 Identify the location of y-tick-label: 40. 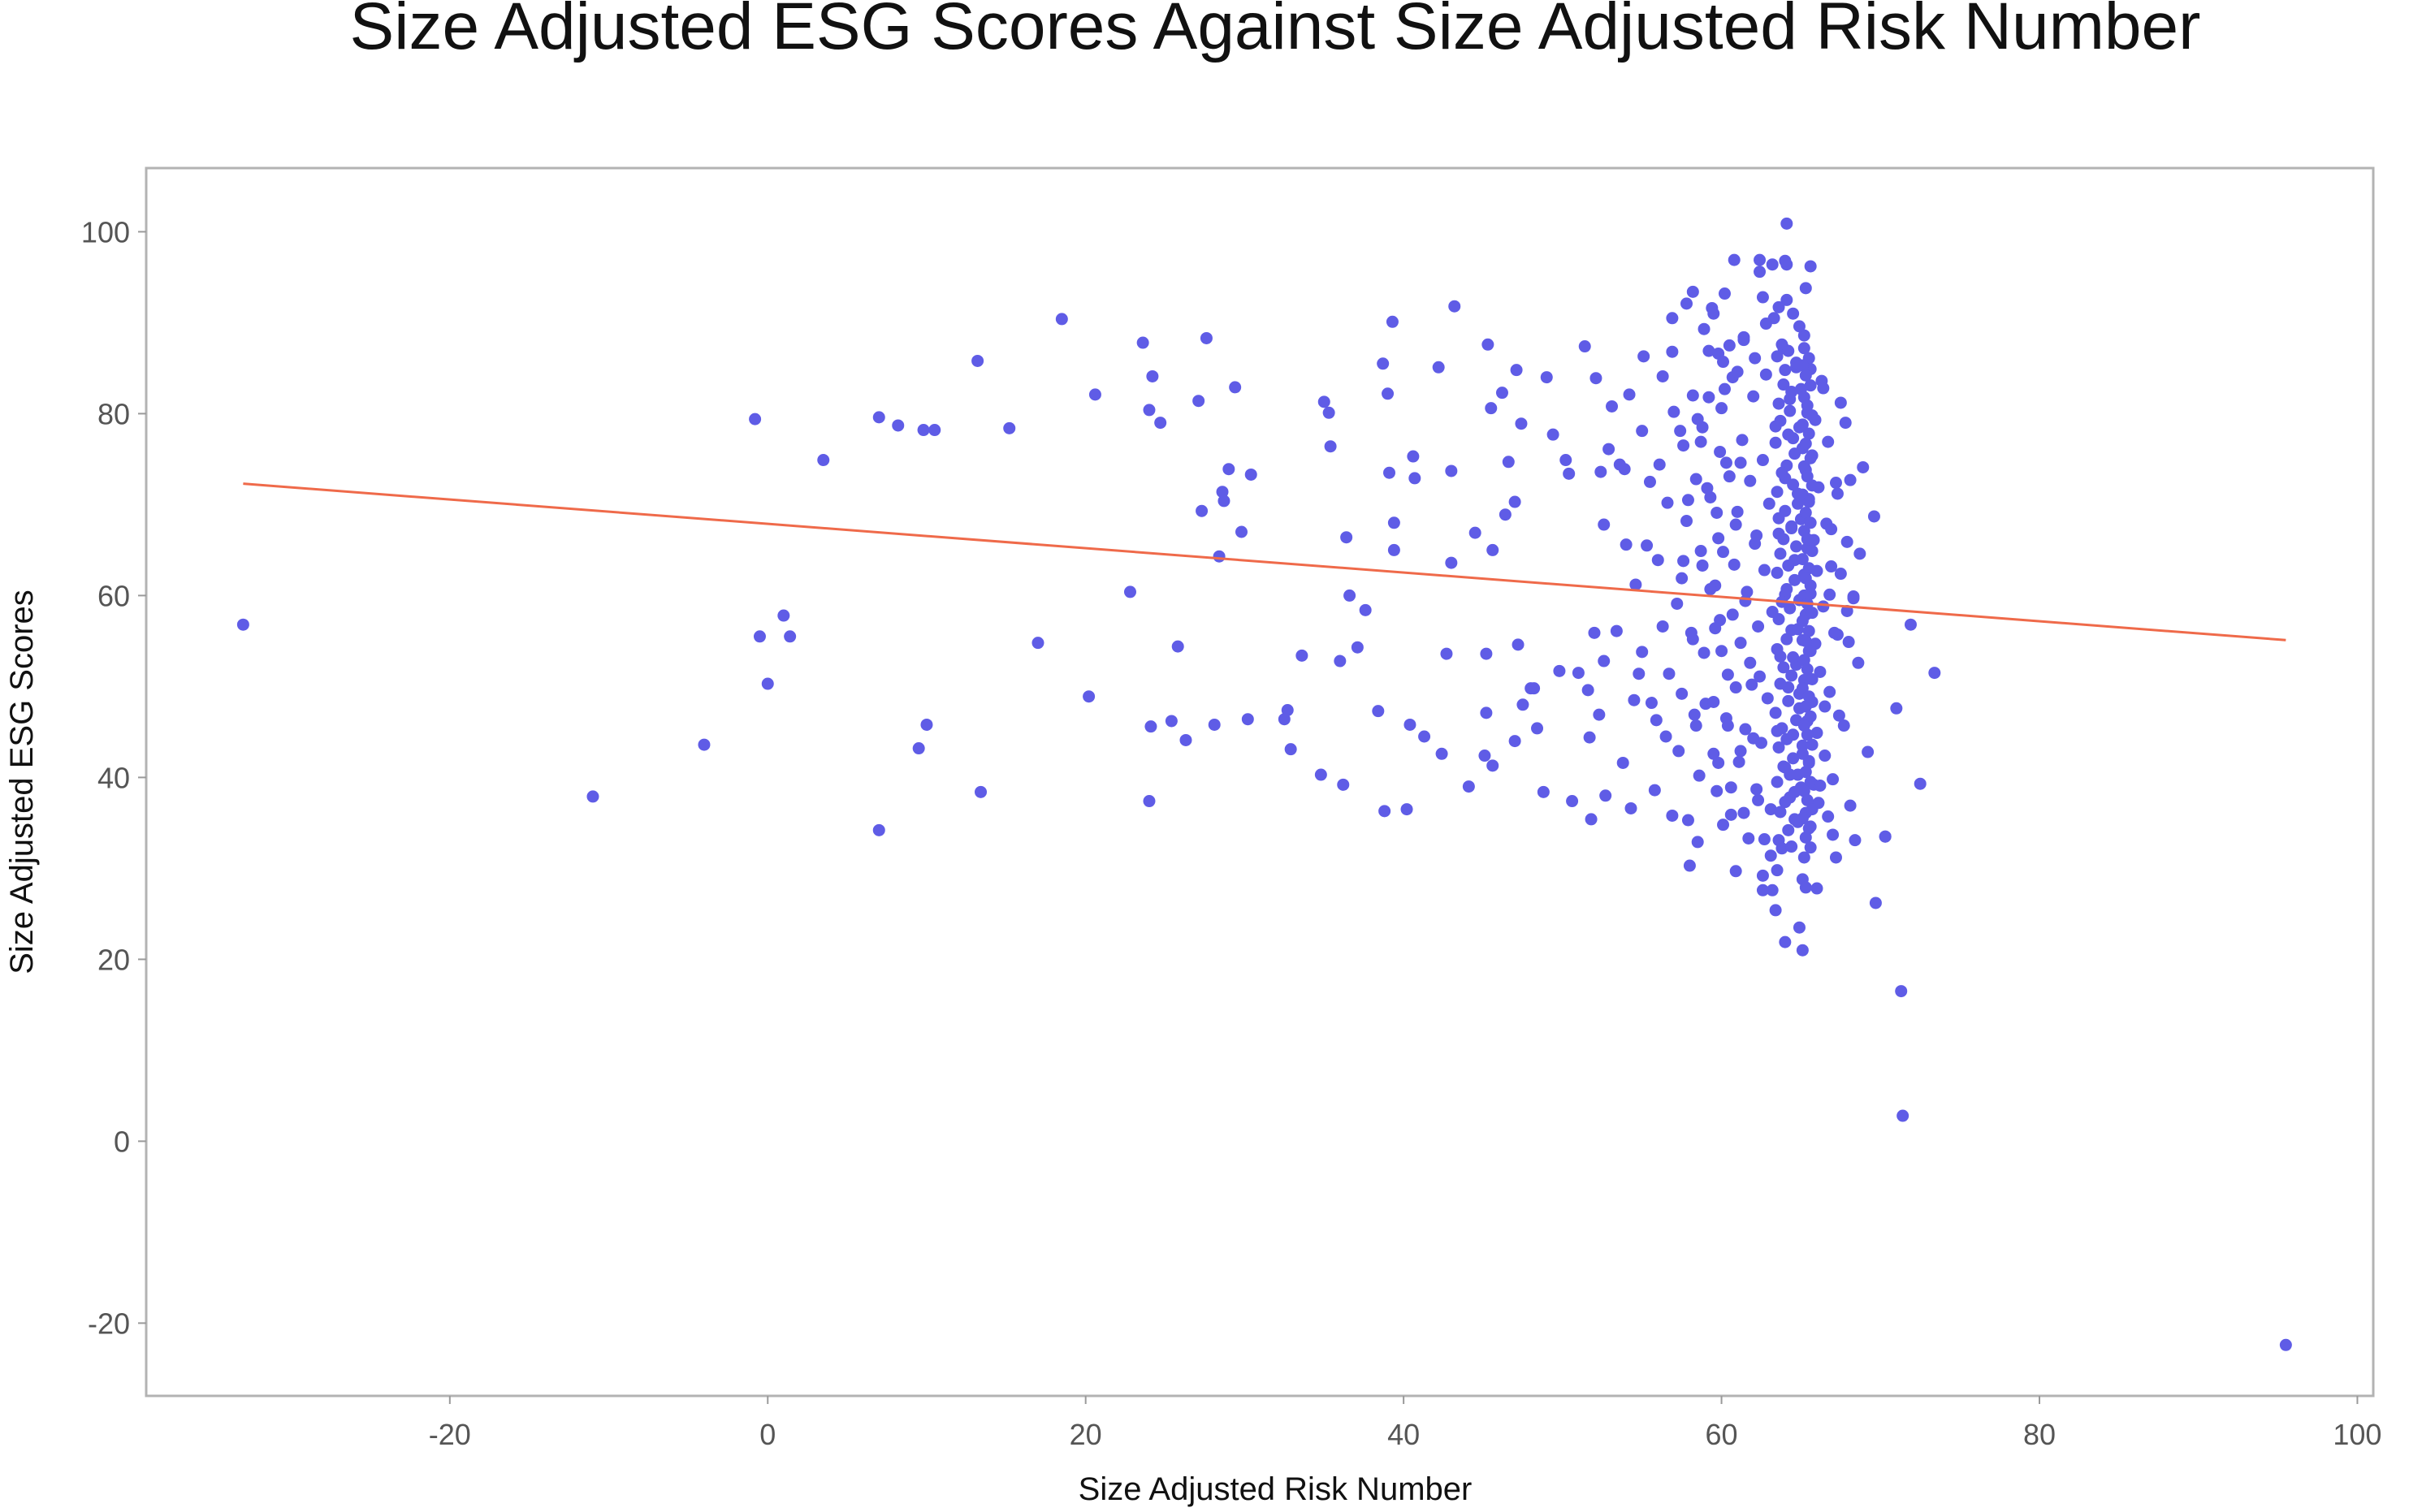
(113, 777).